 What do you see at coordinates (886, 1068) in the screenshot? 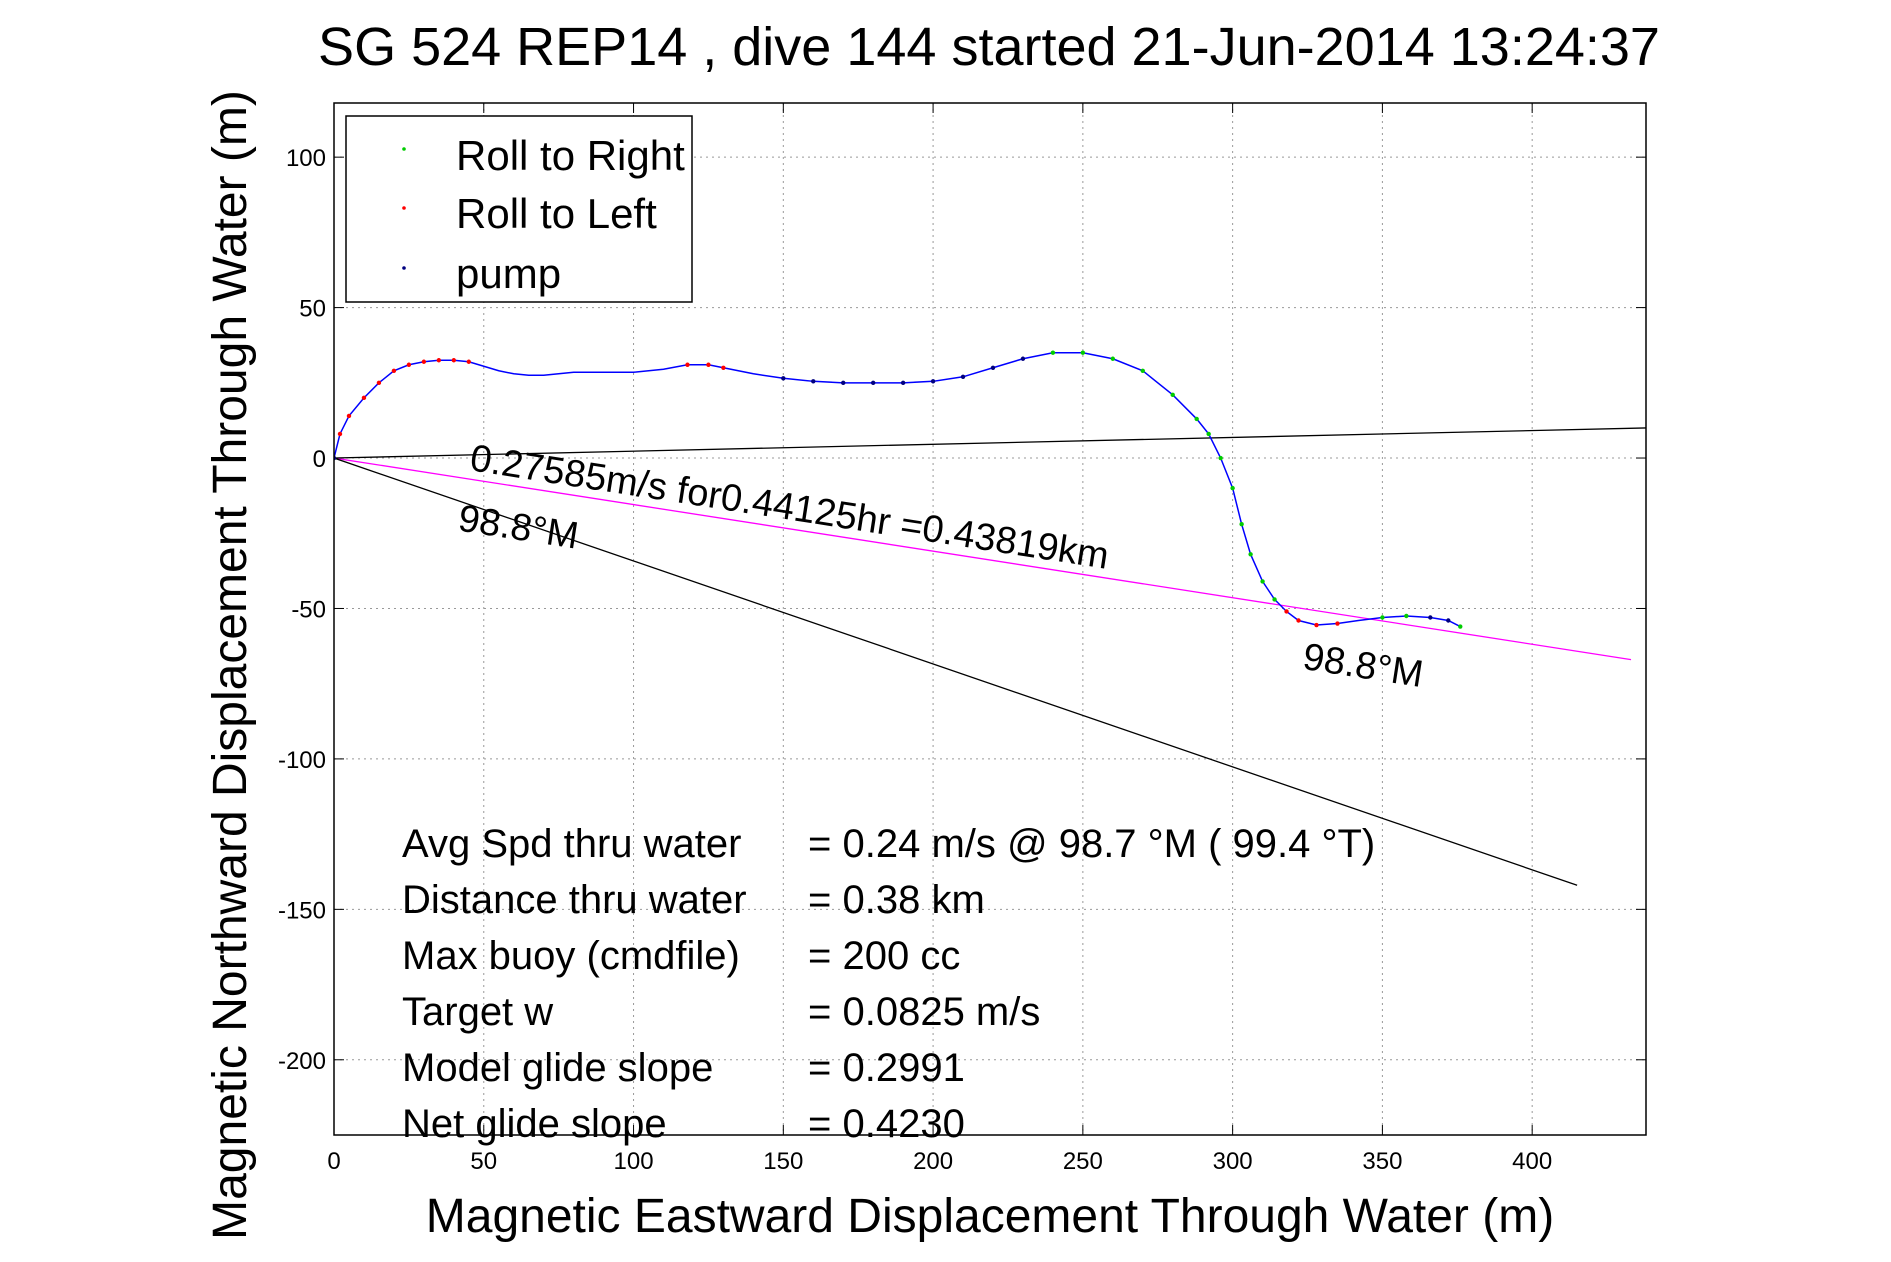
I see `stat-value: = 0.2991` at bounding box center [886, 1068].